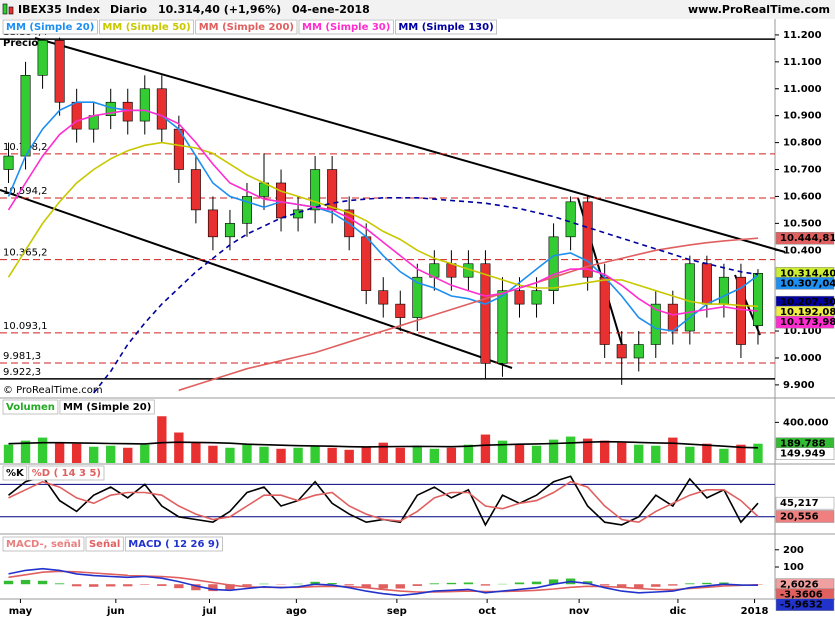  I want to click on value-box-label: 2,6026, so click(799, 585).